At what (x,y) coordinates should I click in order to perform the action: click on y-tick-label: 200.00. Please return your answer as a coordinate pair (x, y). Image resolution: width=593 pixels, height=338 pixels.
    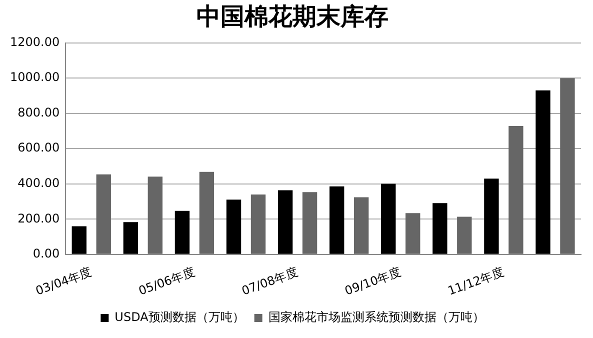
    Looking at the image, I should click on (39, 218).